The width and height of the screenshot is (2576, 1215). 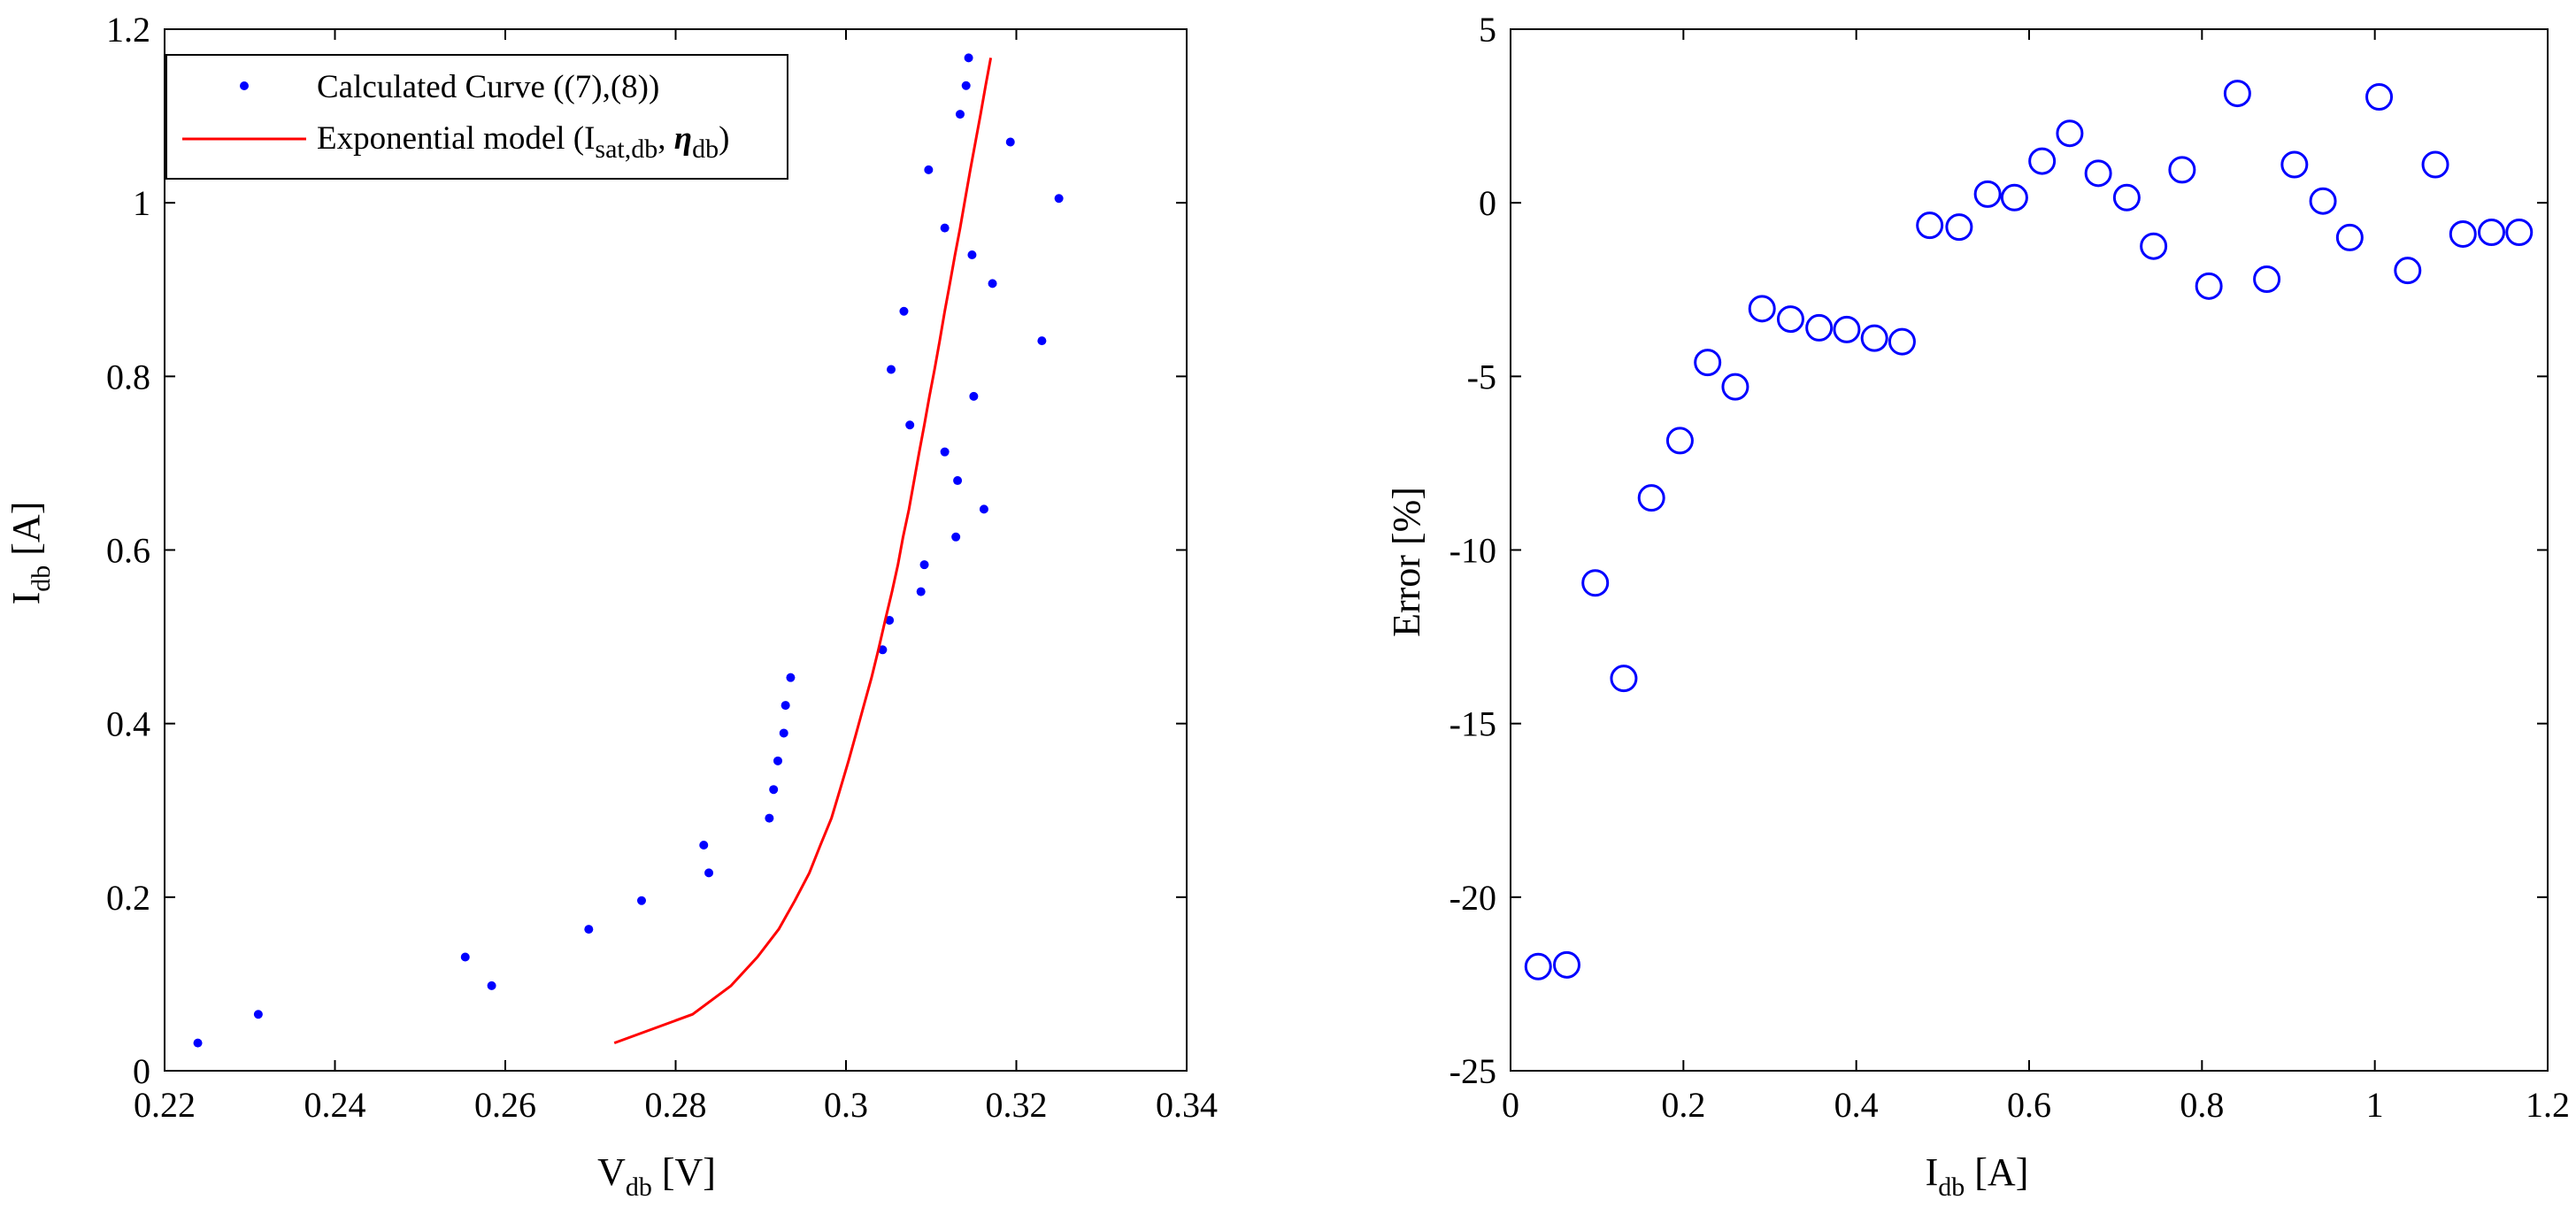 What do you see at coordinates (1487, 203) in the screenshot?
I see `right-chart-ytick-label: 0` at bounding box center [1487, 203].